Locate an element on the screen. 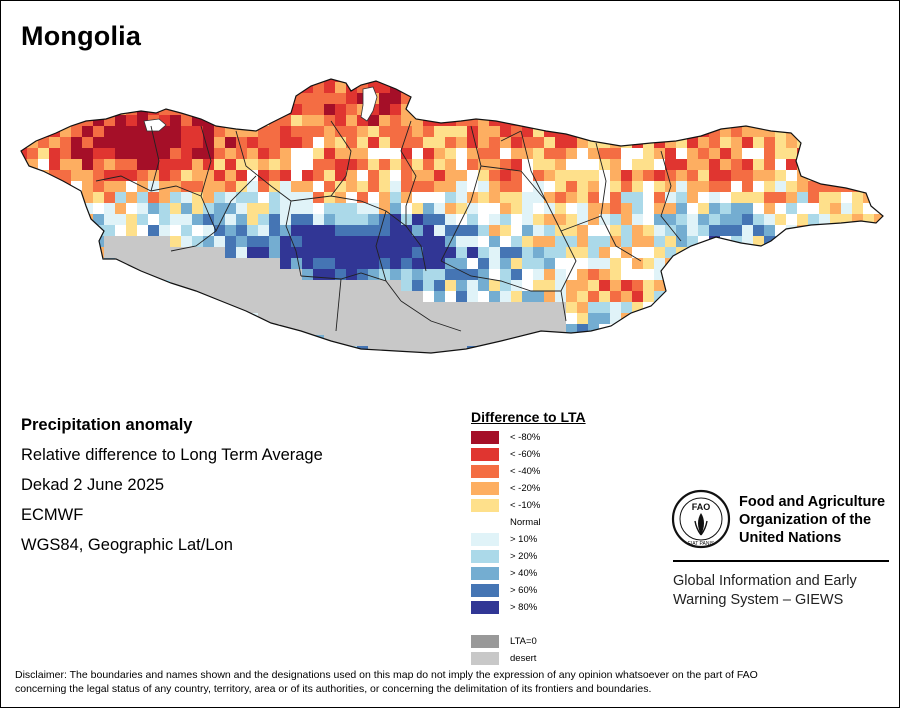  lake-khovsgol is located at coordinates (369, 104).